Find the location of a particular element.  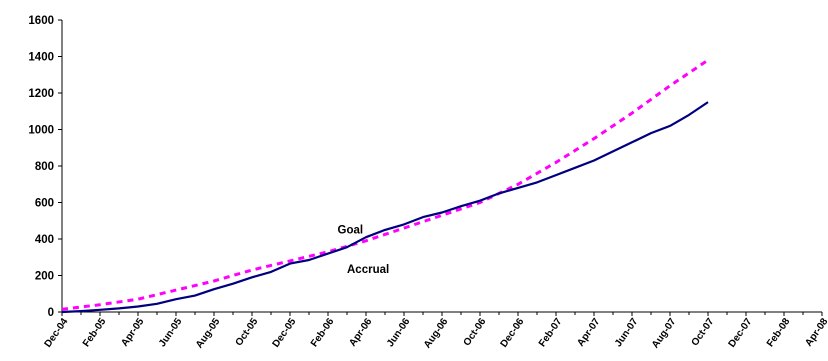

x-tick-label: Feb-07 is located at coordinates (551, 332).